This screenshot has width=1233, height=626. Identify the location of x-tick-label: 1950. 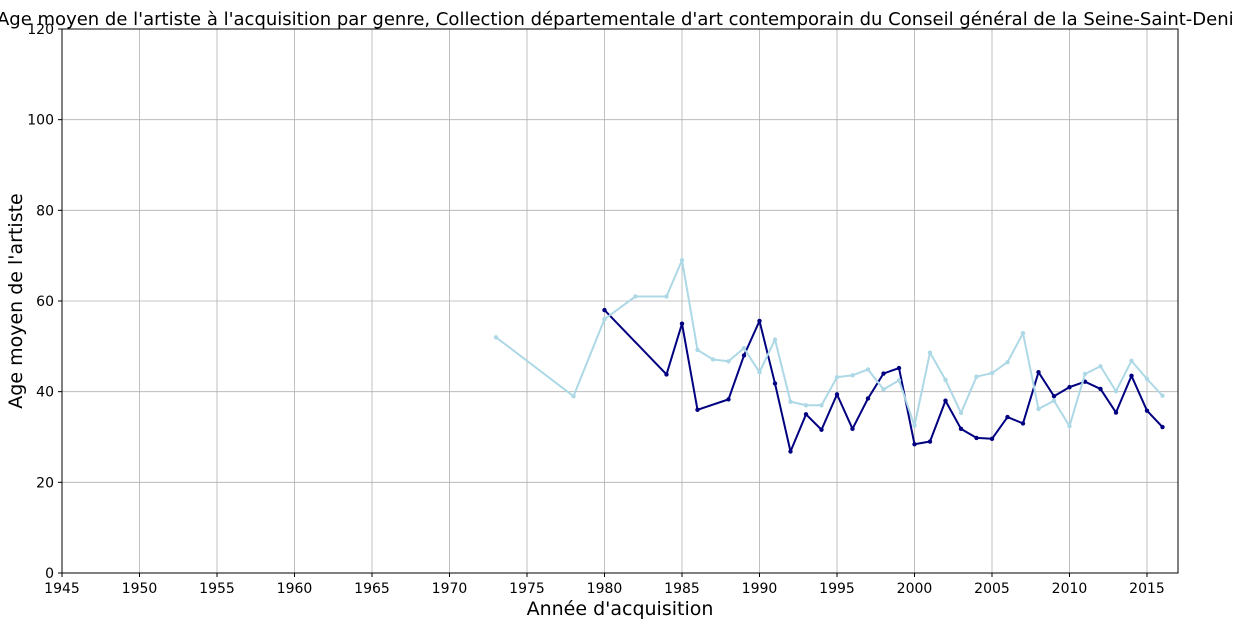
(140, 589).